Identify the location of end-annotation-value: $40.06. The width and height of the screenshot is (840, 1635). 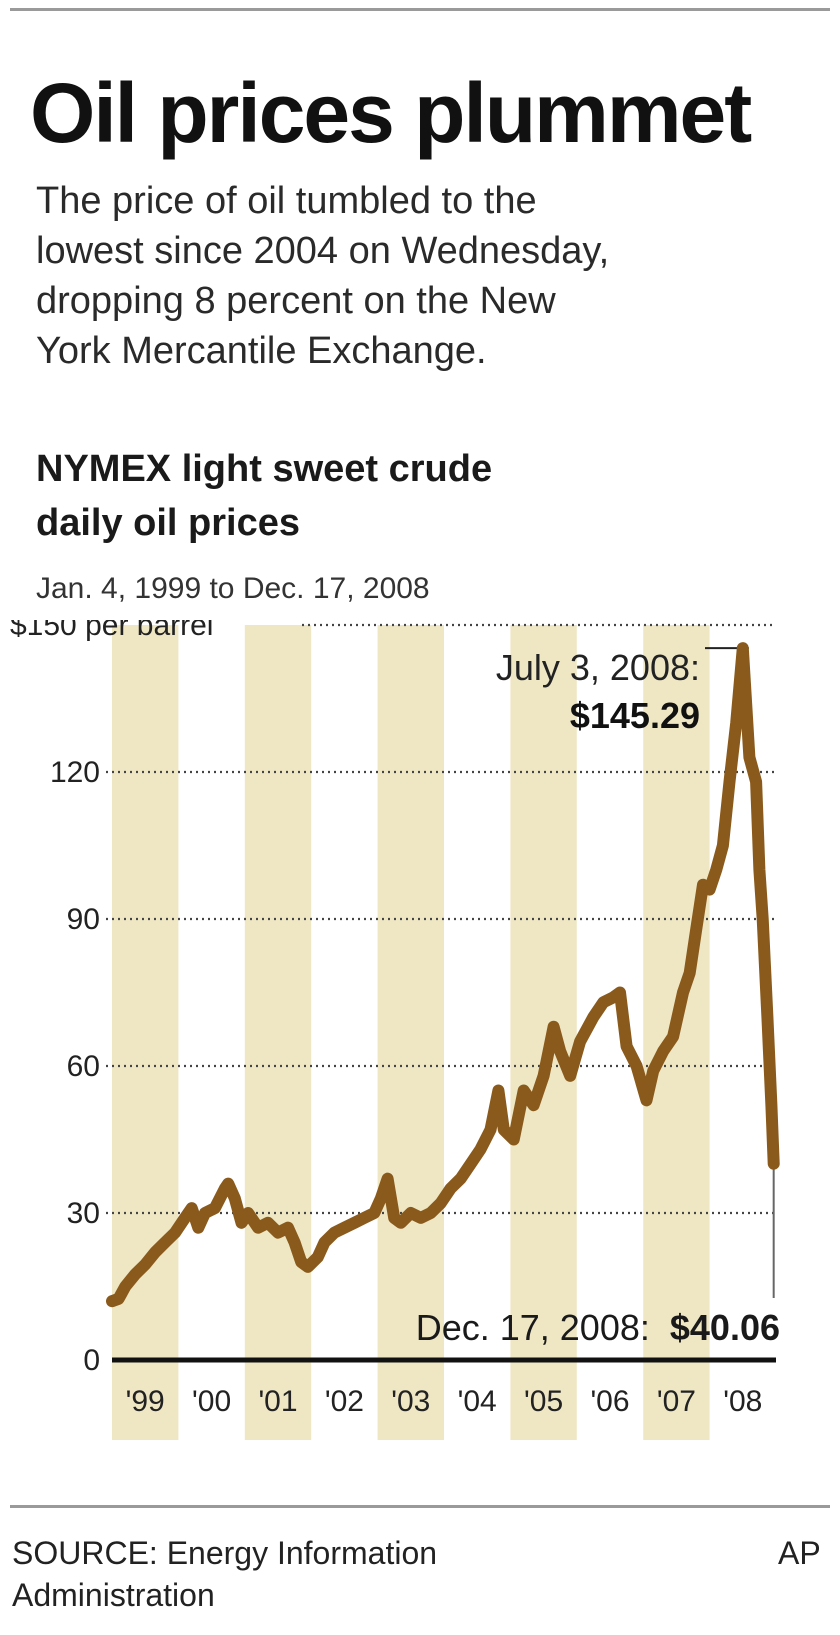
(725, 1327).